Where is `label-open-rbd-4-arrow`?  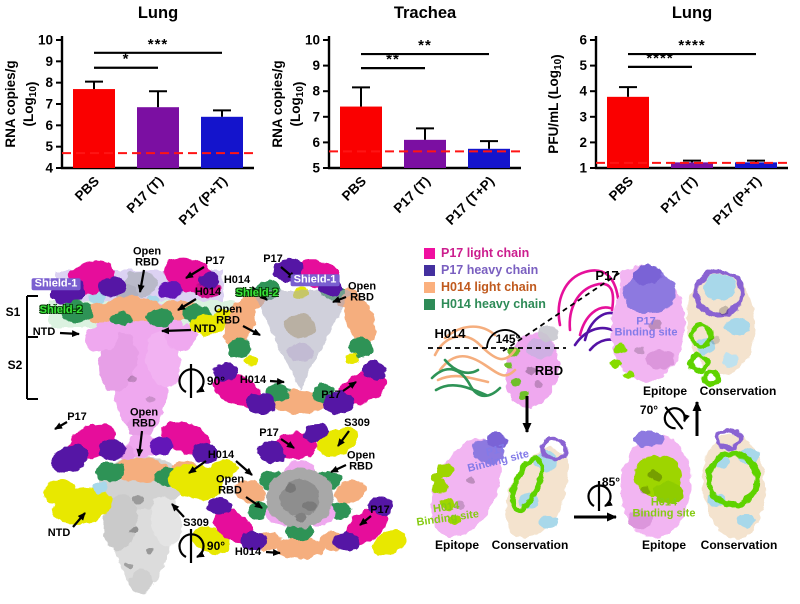
label-open-rbd-4-arrow is located at coordinates (140, 443).